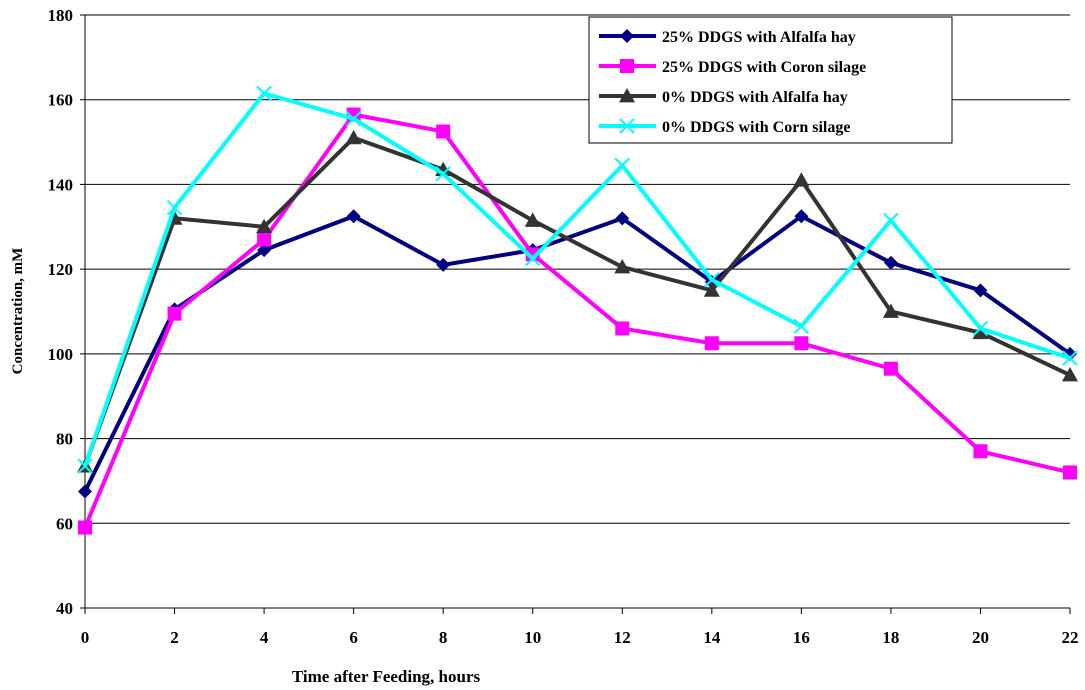  I want to click on legend-label: 25% DDGS with Alfalfa hay, so click(759, 37).